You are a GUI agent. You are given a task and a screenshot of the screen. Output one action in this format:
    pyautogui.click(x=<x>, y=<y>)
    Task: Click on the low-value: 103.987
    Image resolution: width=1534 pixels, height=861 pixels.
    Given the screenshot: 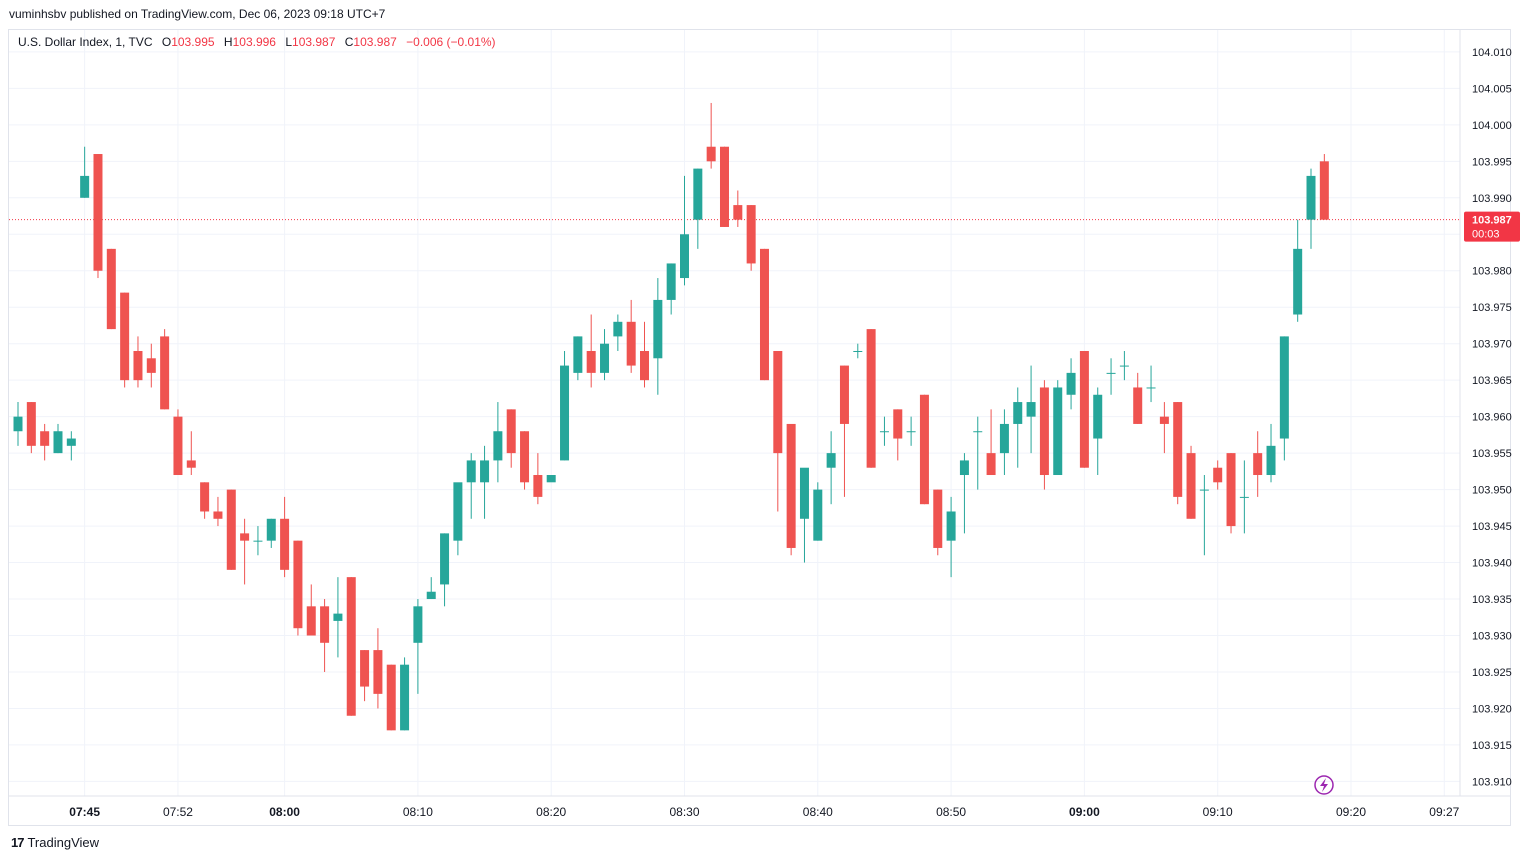 What is the action you would take?
    pyautogui.click(x=314, y=42)
    